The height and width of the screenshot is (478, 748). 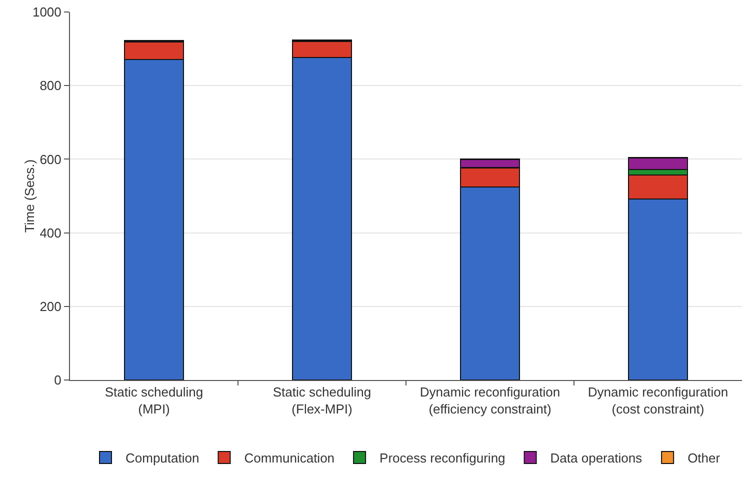 I want to click on legend-label: Data operations, so click(x=596, y=458).